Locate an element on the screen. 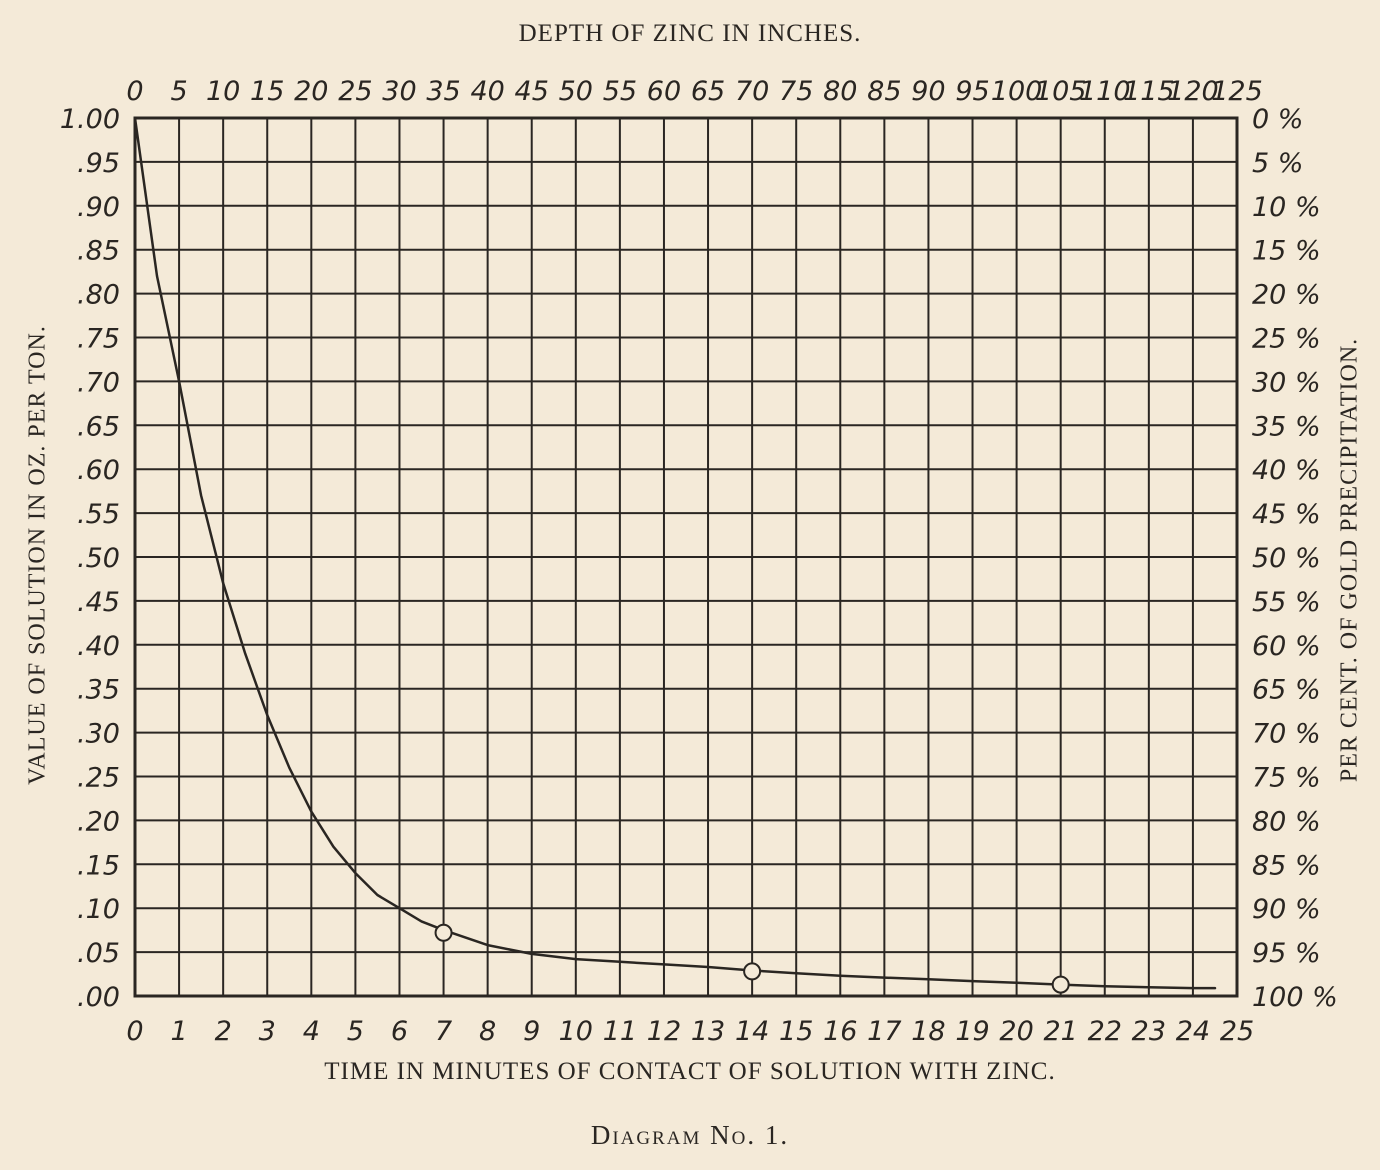  bottom-tick-label: 25 is located at coordinates (1237, 1031).